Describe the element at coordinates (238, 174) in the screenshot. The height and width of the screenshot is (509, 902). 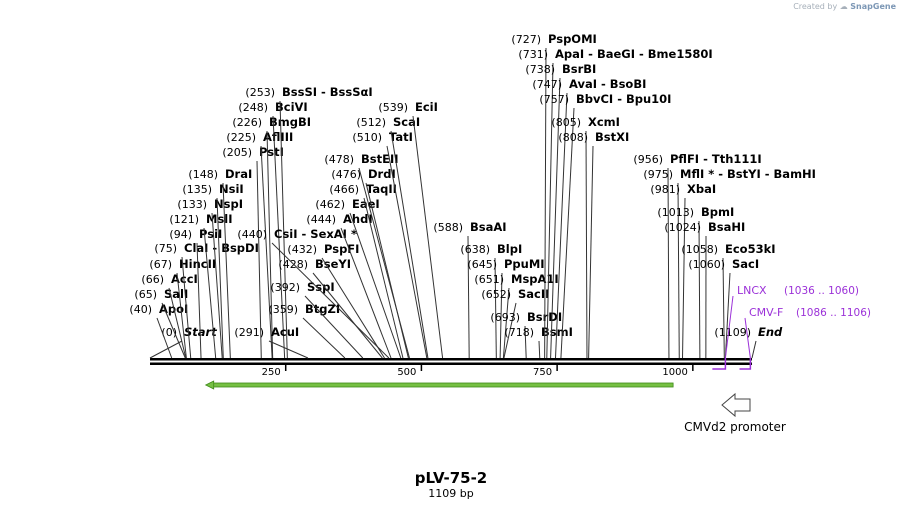
I see `cut-site-name: DraI` at that location.